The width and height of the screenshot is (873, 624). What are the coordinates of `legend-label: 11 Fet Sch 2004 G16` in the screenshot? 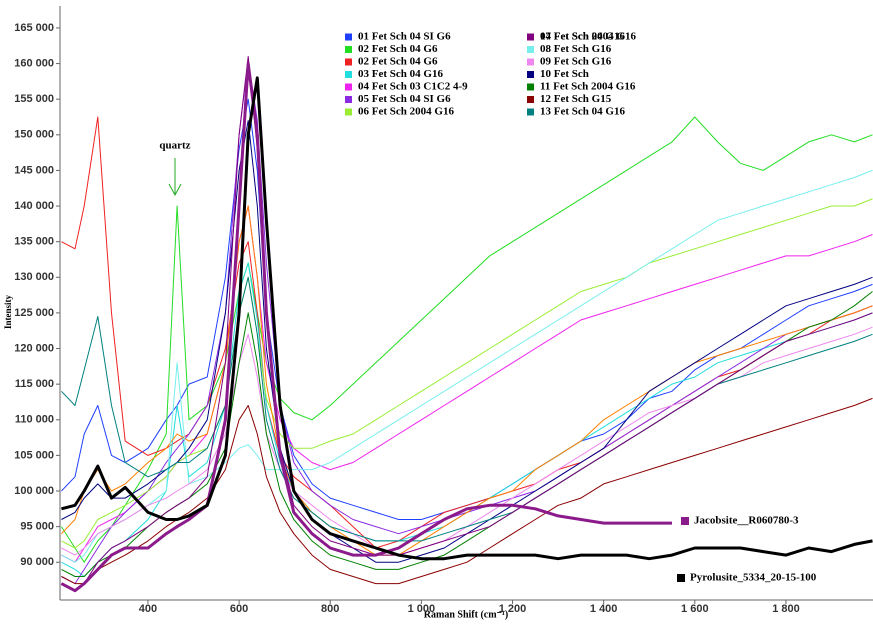 It's located at (588, 87).